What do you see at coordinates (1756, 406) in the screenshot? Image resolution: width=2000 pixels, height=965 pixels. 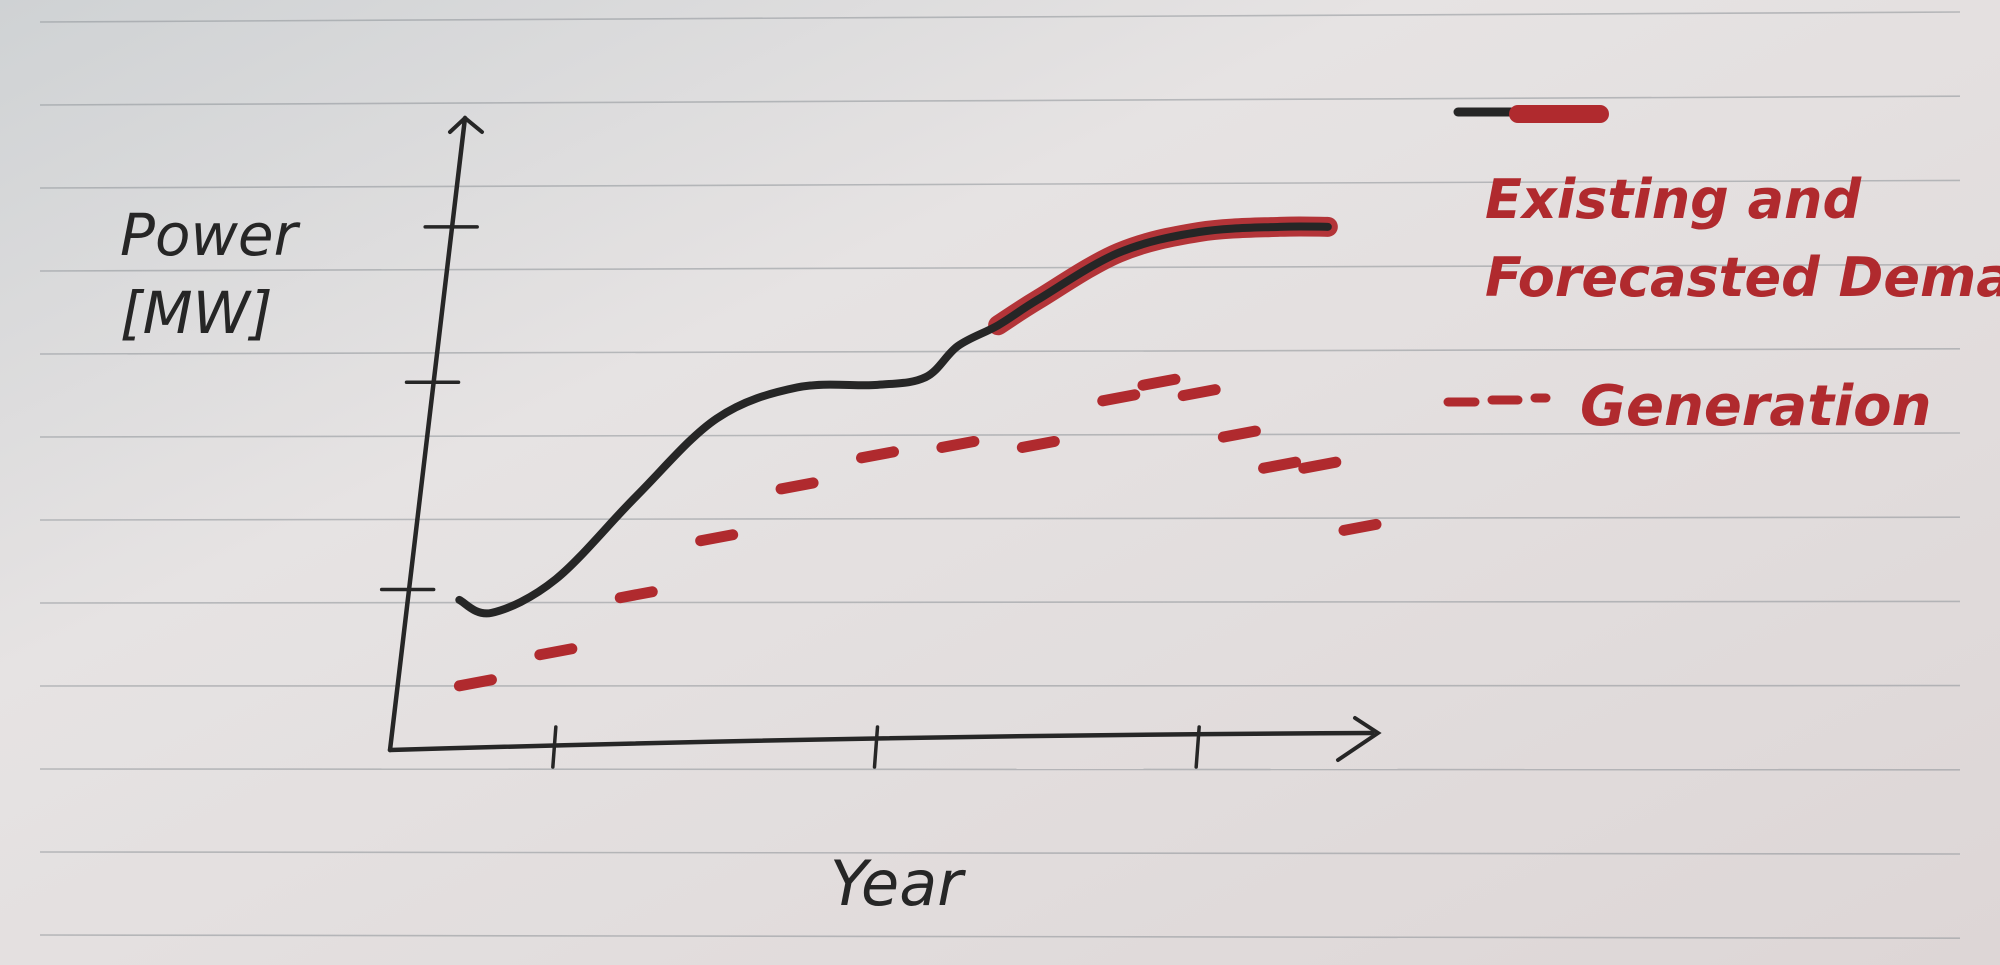 I see `legend-generation-label: Generation` at bounding box center [1756, 406].